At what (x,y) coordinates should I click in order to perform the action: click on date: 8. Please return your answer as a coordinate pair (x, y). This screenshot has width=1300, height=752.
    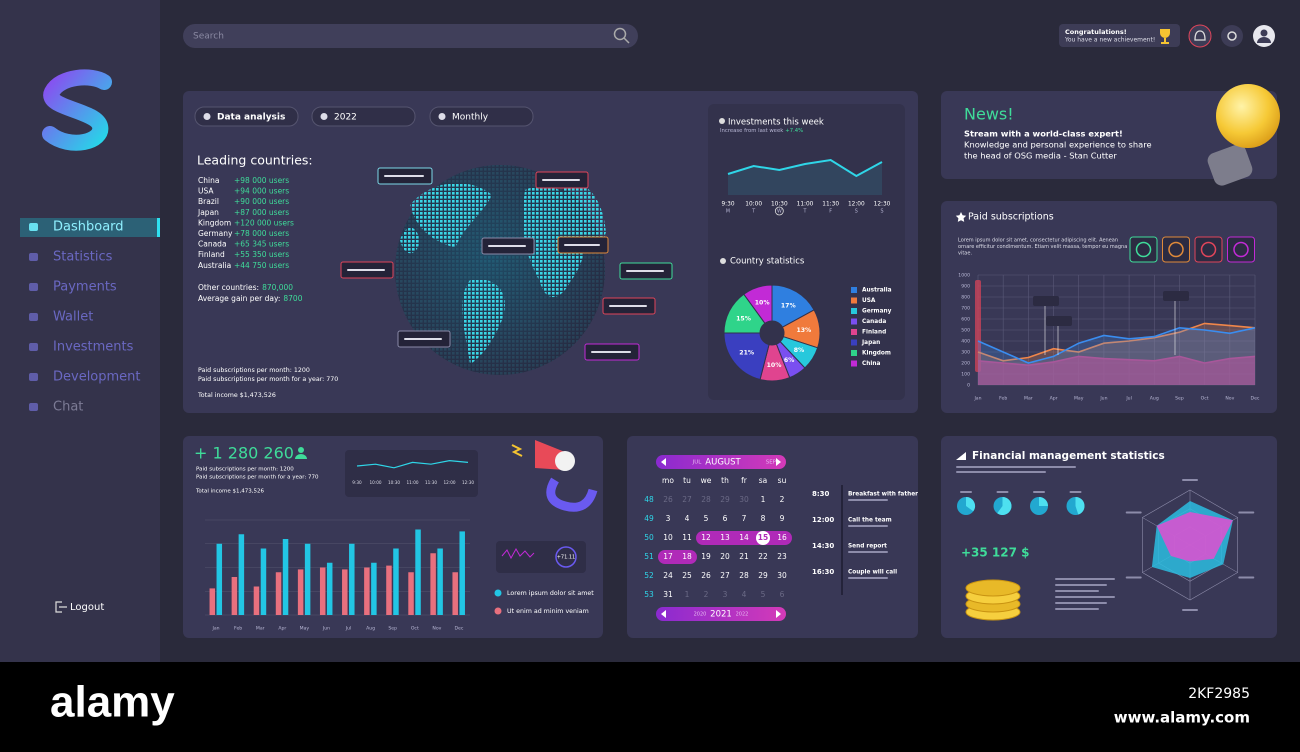
    Looking at the image, I should click on (763, 518).